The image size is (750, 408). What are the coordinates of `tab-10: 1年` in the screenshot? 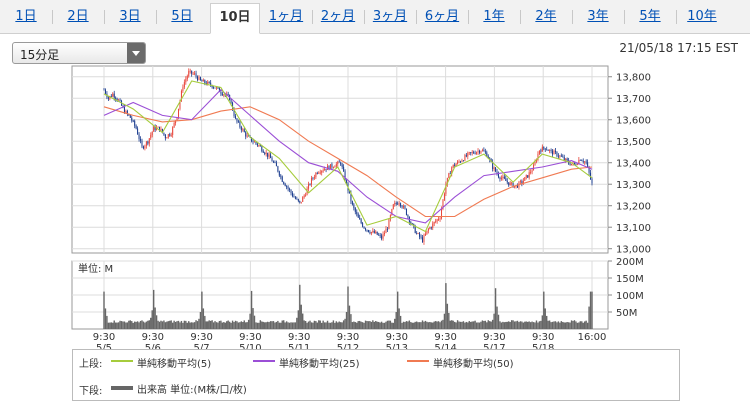 It's located at (494, 16).